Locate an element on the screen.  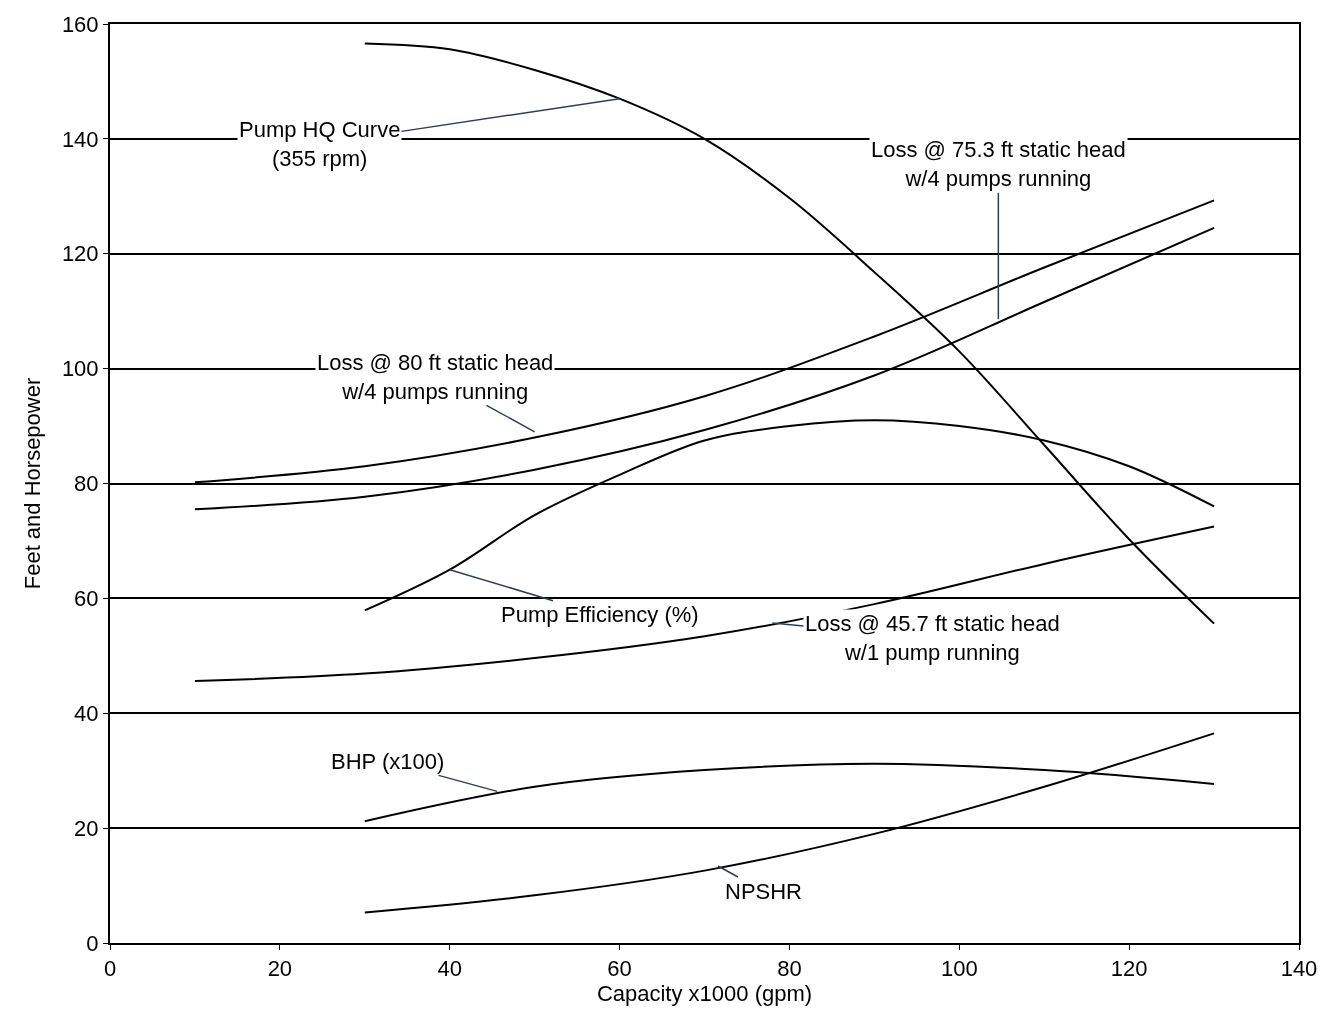
x-tick-label: 140 is located at coordinates (1299, 969).